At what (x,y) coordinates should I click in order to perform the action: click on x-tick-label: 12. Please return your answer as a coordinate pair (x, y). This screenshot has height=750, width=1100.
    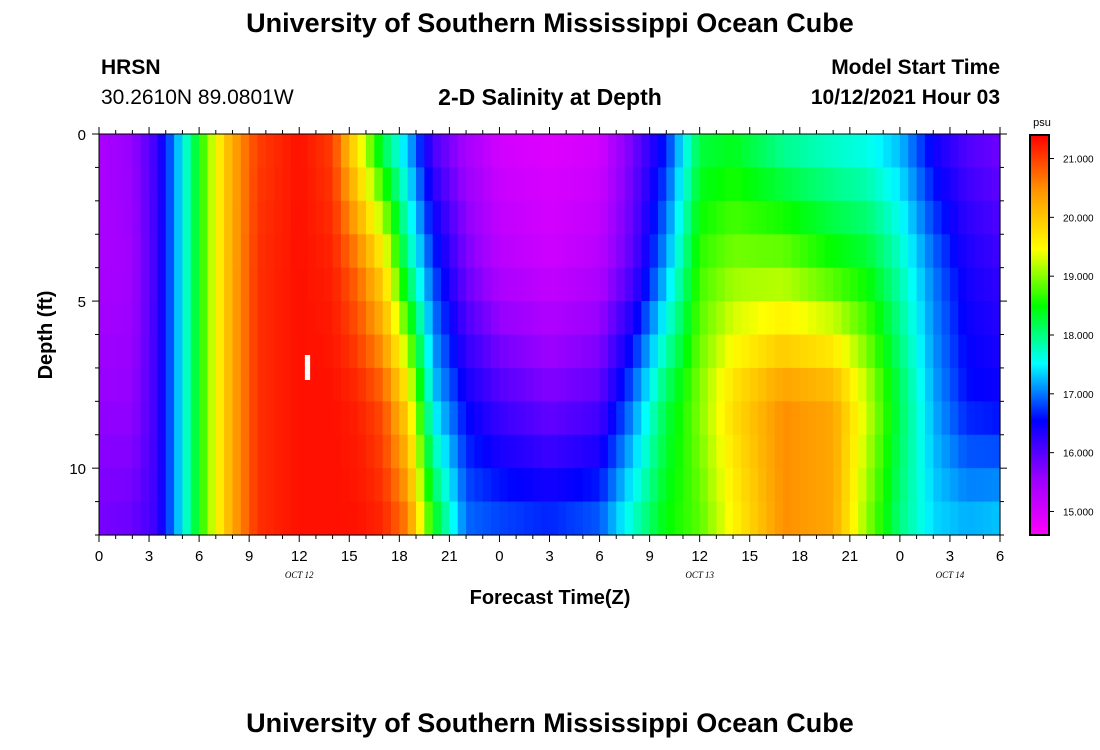
    Looking at the image, I should click on (299, 556).